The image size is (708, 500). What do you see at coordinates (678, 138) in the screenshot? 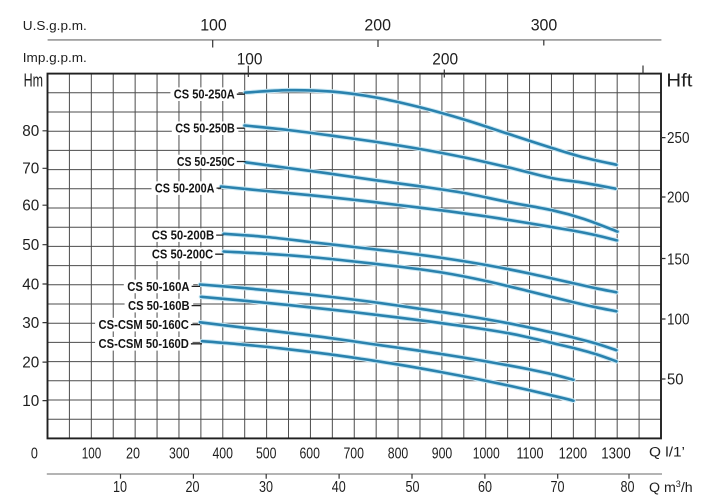
I see `svg-text: 250` at bounding box center [678, 138].